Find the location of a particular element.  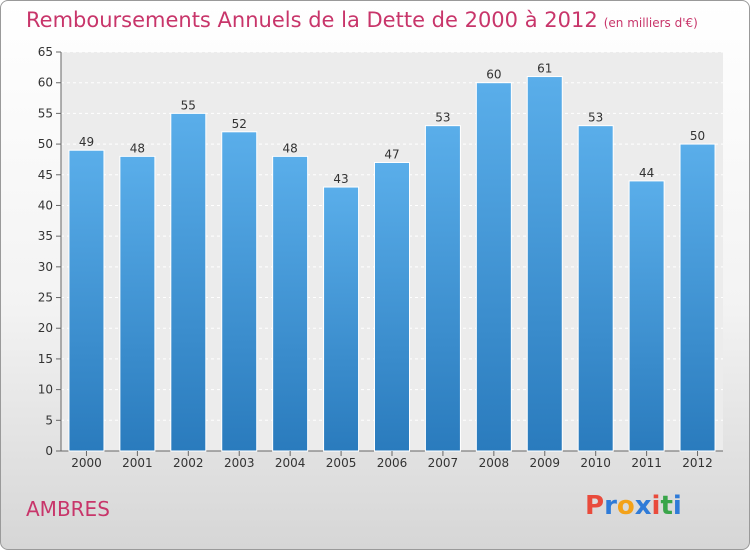

y-tick-label: 30 is located at coordinates (45, 267).